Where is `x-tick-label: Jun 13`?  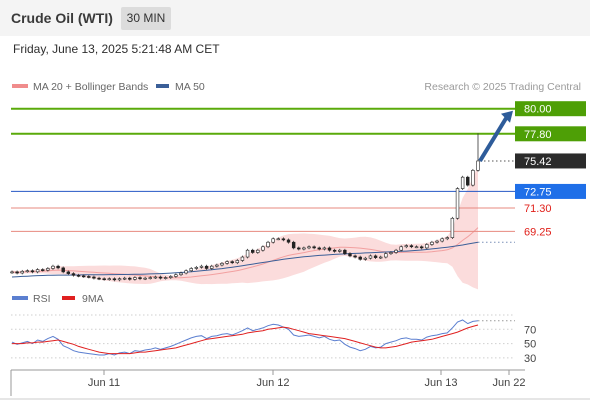
x-tick-label: Jun 13 is located at coordinates (440, 383).